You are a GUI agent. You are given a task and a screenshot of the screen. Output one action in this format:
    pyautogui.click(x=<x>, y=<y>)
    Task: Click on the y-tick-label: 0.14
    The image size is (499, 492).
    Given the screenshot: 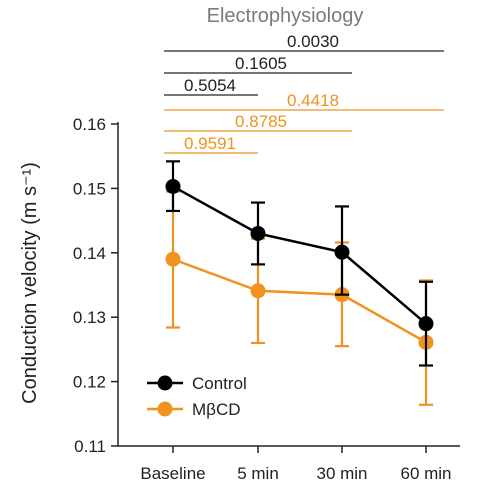 What is the action you would take?
    pyautogui.click(x=89, y=253)
    